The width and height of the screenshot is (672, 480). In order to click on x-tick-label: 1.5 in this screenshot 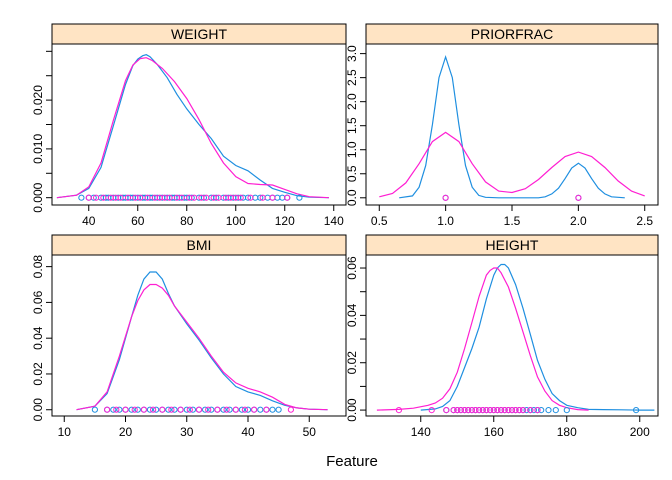, I will do `click(512, 221)`.